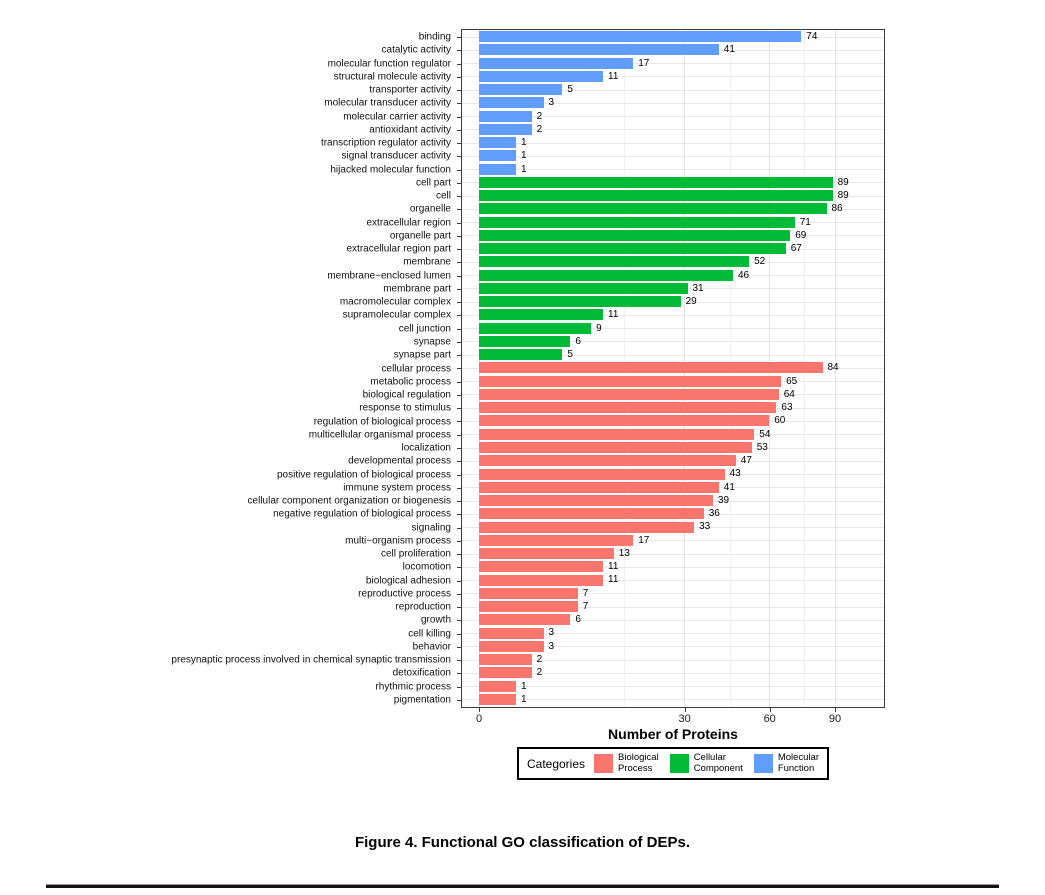  I want to click on bar-row: 47, so click(673, 460).